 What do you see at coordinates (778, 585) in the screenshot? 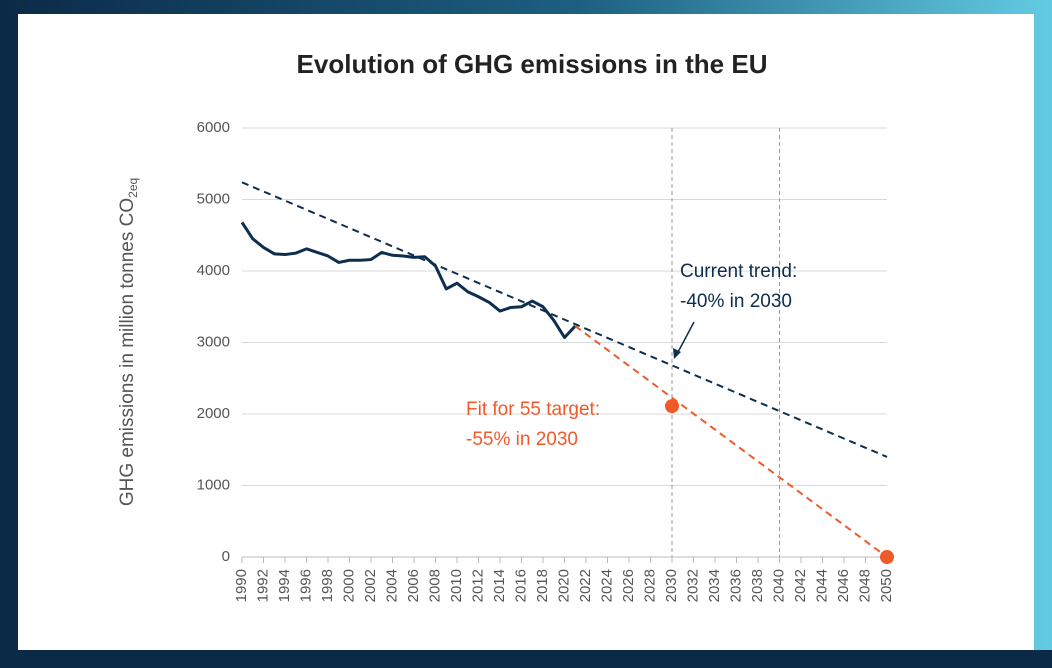
I see `x-tick-label: 2040` at bounding box center [778, 585].